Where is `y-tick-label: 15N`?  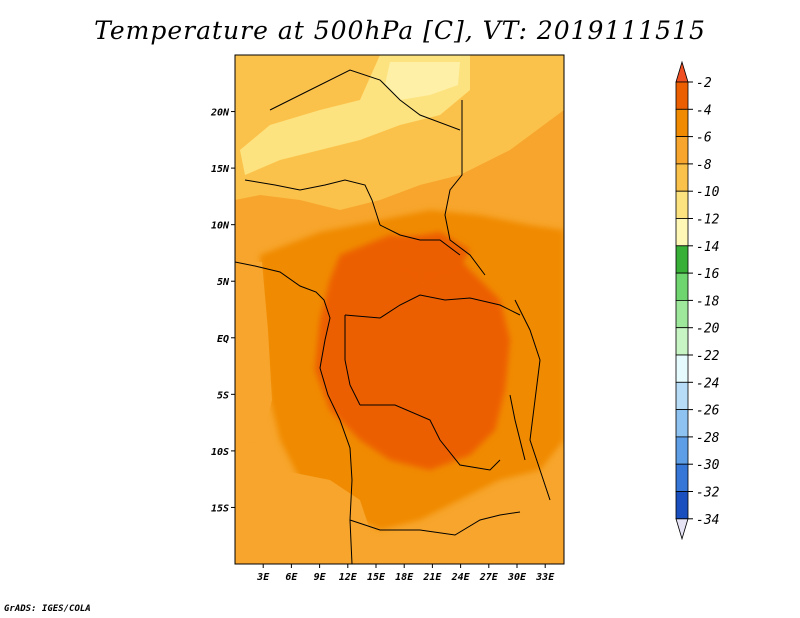 y-tick-label: 15N is located at coordinates (220, 169).